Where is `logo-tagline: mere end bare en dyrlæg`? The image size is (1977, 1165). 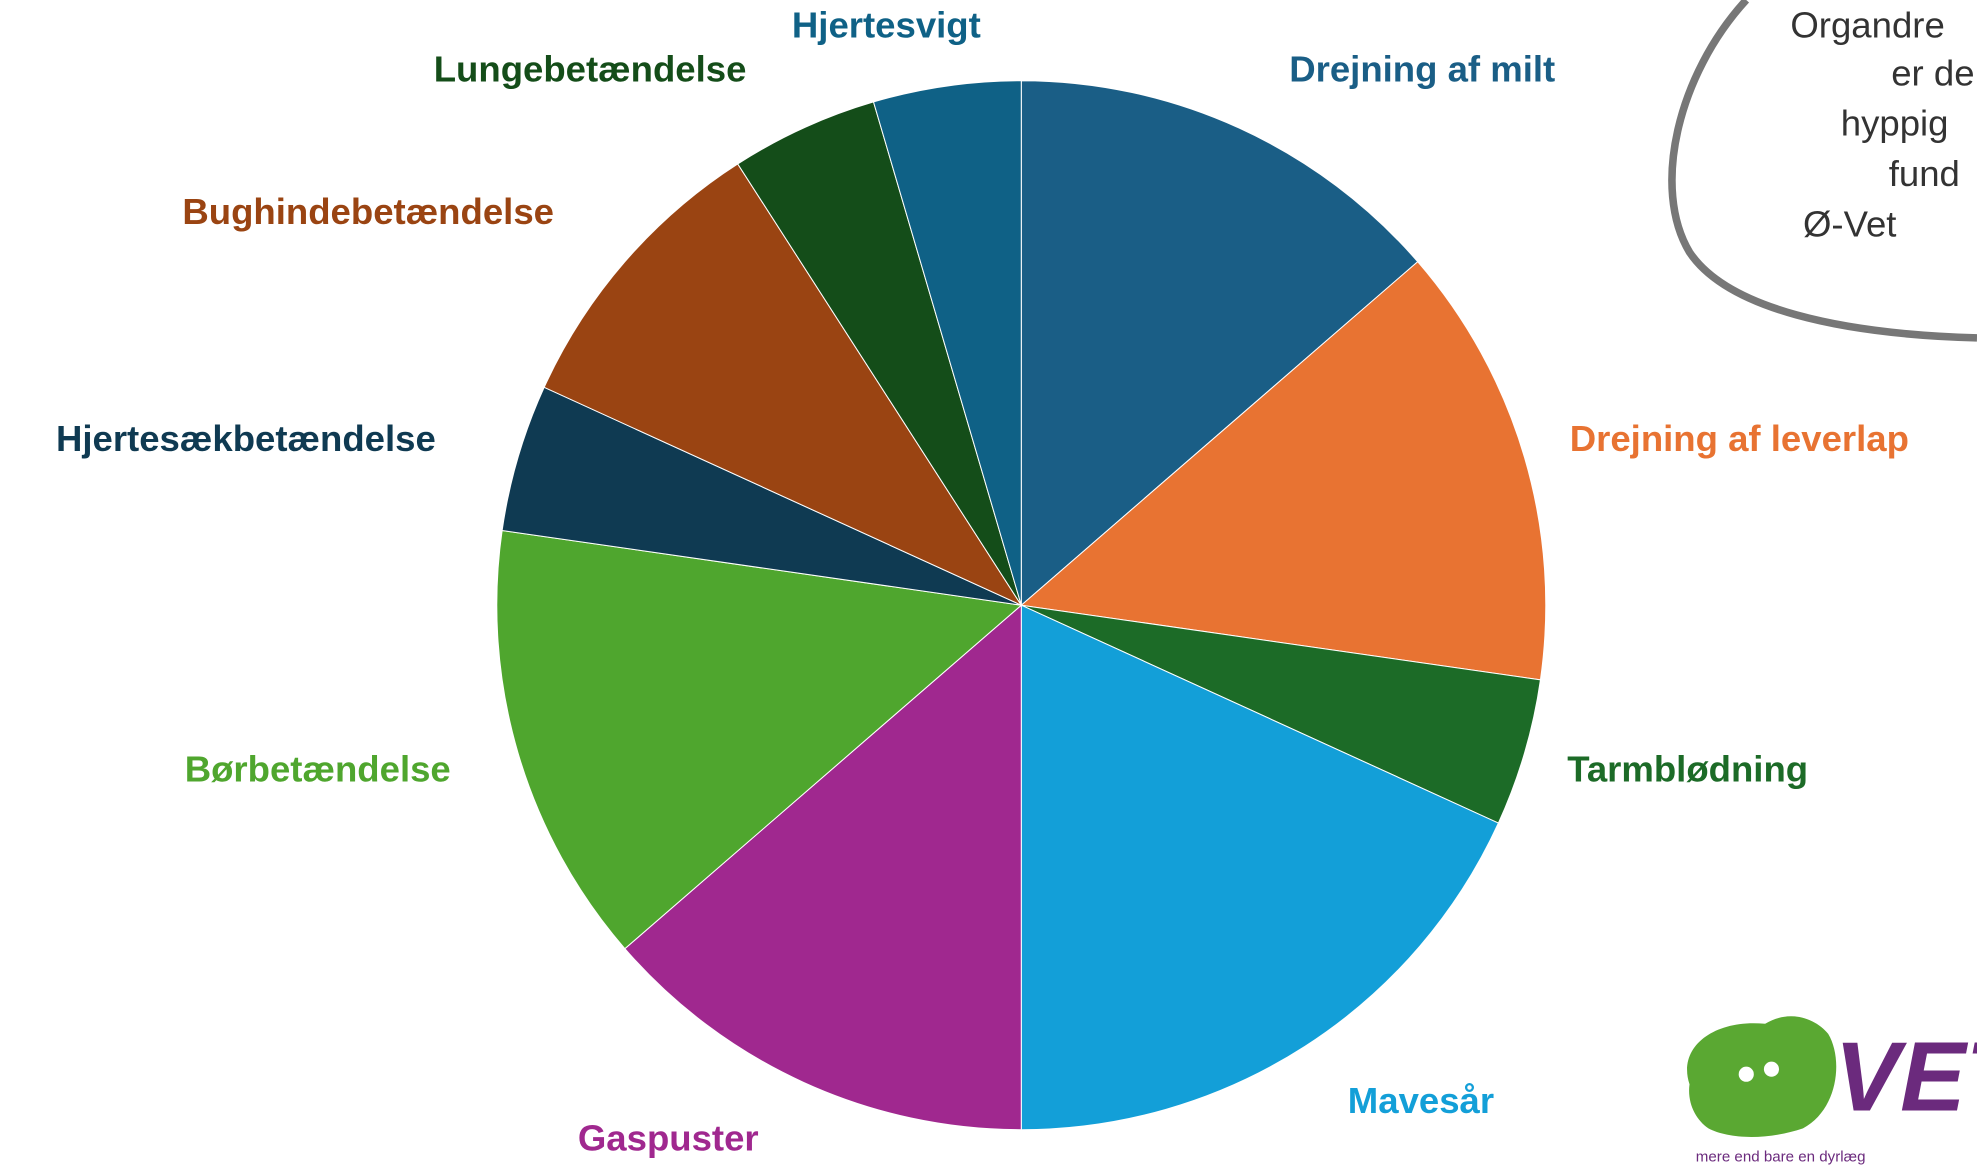 logo-tagline: mere end bare en dyrlæg is located at coordinates (1781, 1156).